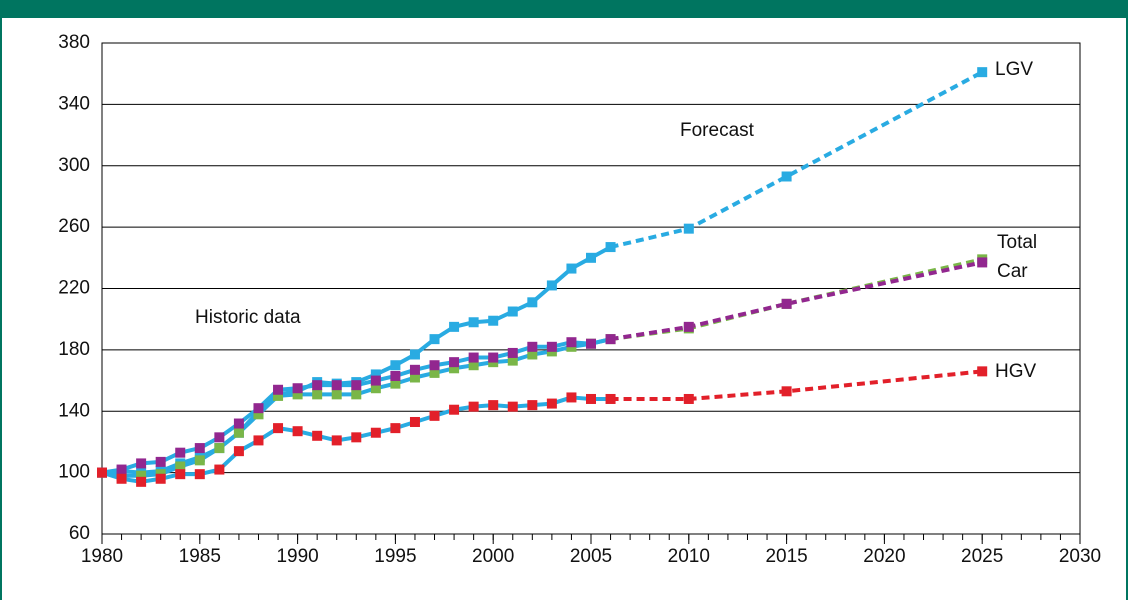  What do you see at coordinates (1016, 371) in the screenshot?
I see `series-label: HGV` at bounding box center [1016, 371].